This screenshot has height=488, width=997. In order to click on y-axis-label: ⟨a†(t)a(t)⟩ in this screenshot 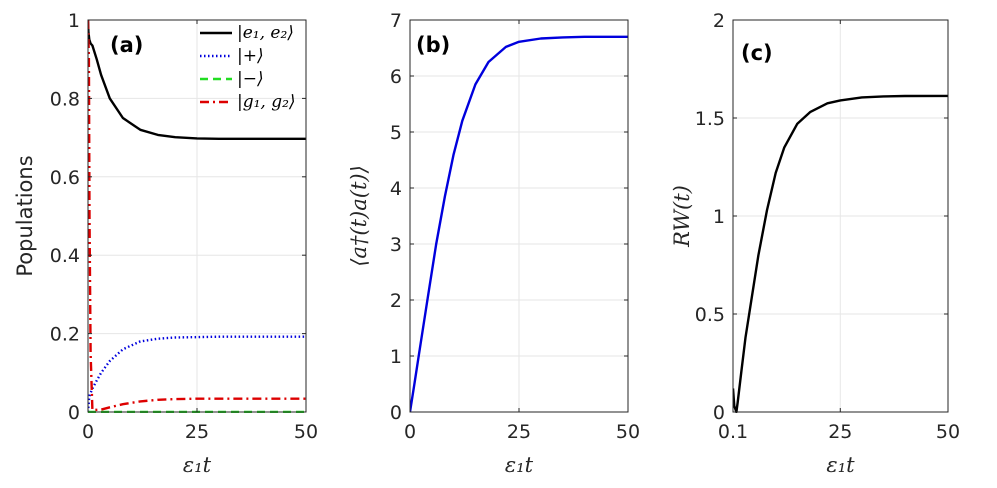, I will do `click(359, 216)`.